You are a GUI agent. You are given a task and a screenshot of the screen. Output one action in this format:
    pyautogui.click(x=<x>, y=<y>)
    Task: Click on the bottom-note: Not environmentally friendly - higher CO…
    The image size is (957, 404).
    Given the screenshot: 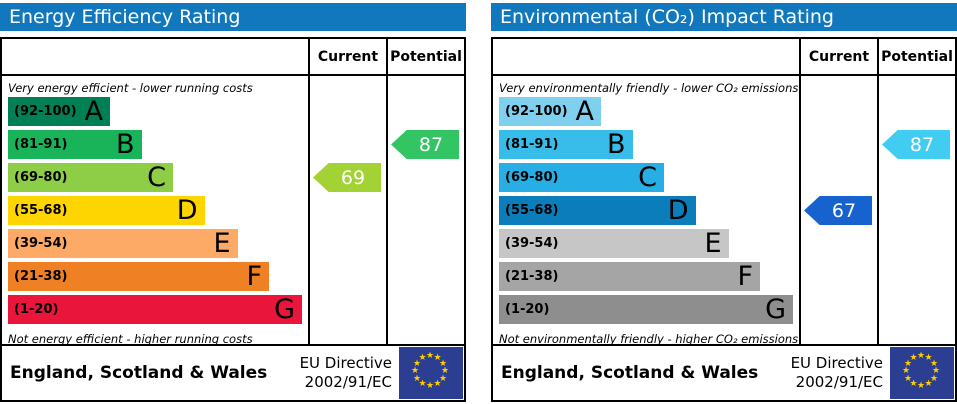 What is the action you would take?
    pyautogui.click(x=649, y=338)
    